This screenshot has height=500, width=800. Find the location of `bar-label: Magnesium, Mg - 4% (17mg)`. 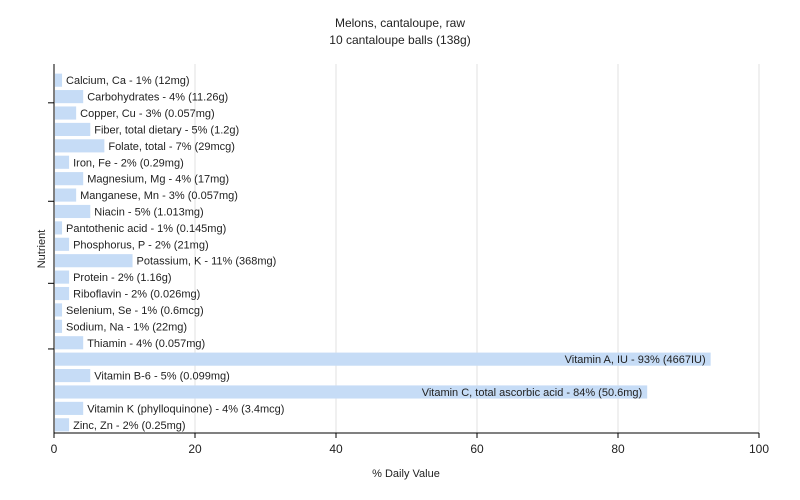

bar-label: Magnesium, Mg - 4% (17mg) is located at coordinates (158, 180).